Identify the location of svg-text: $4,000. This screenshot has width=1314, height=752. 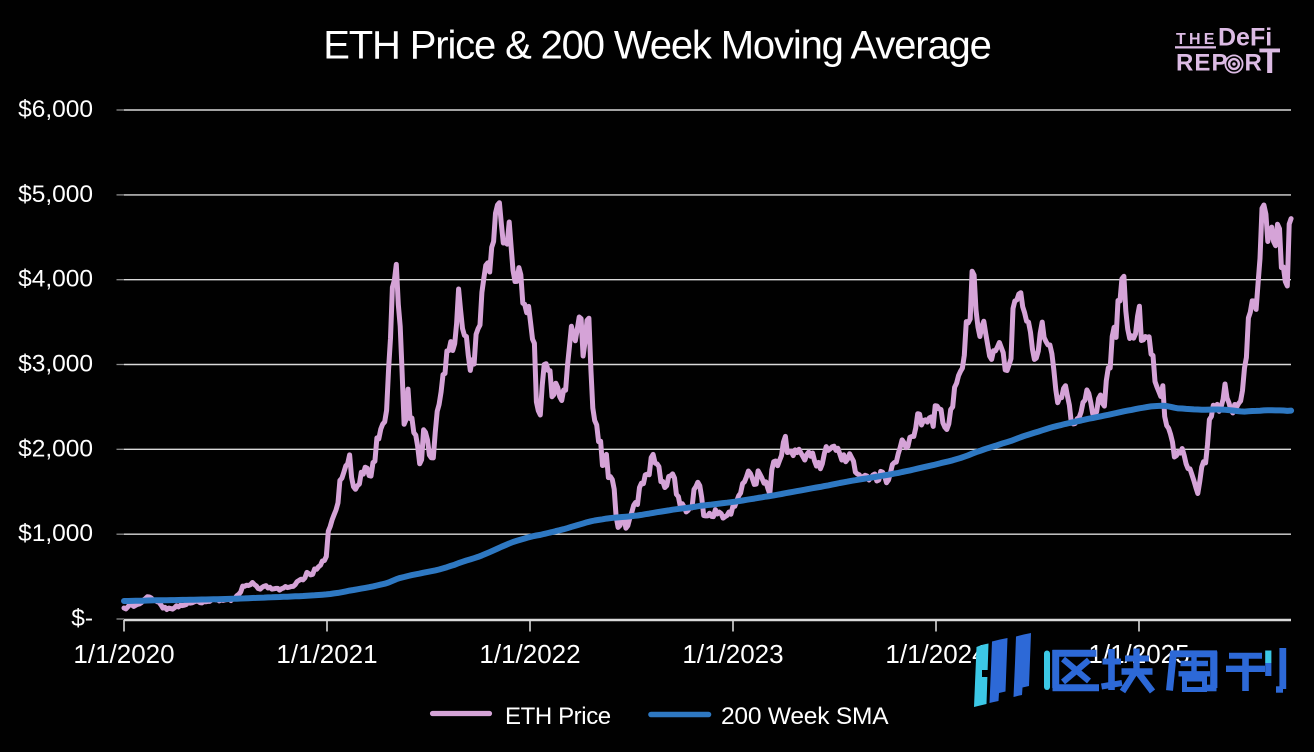
(55, 279).